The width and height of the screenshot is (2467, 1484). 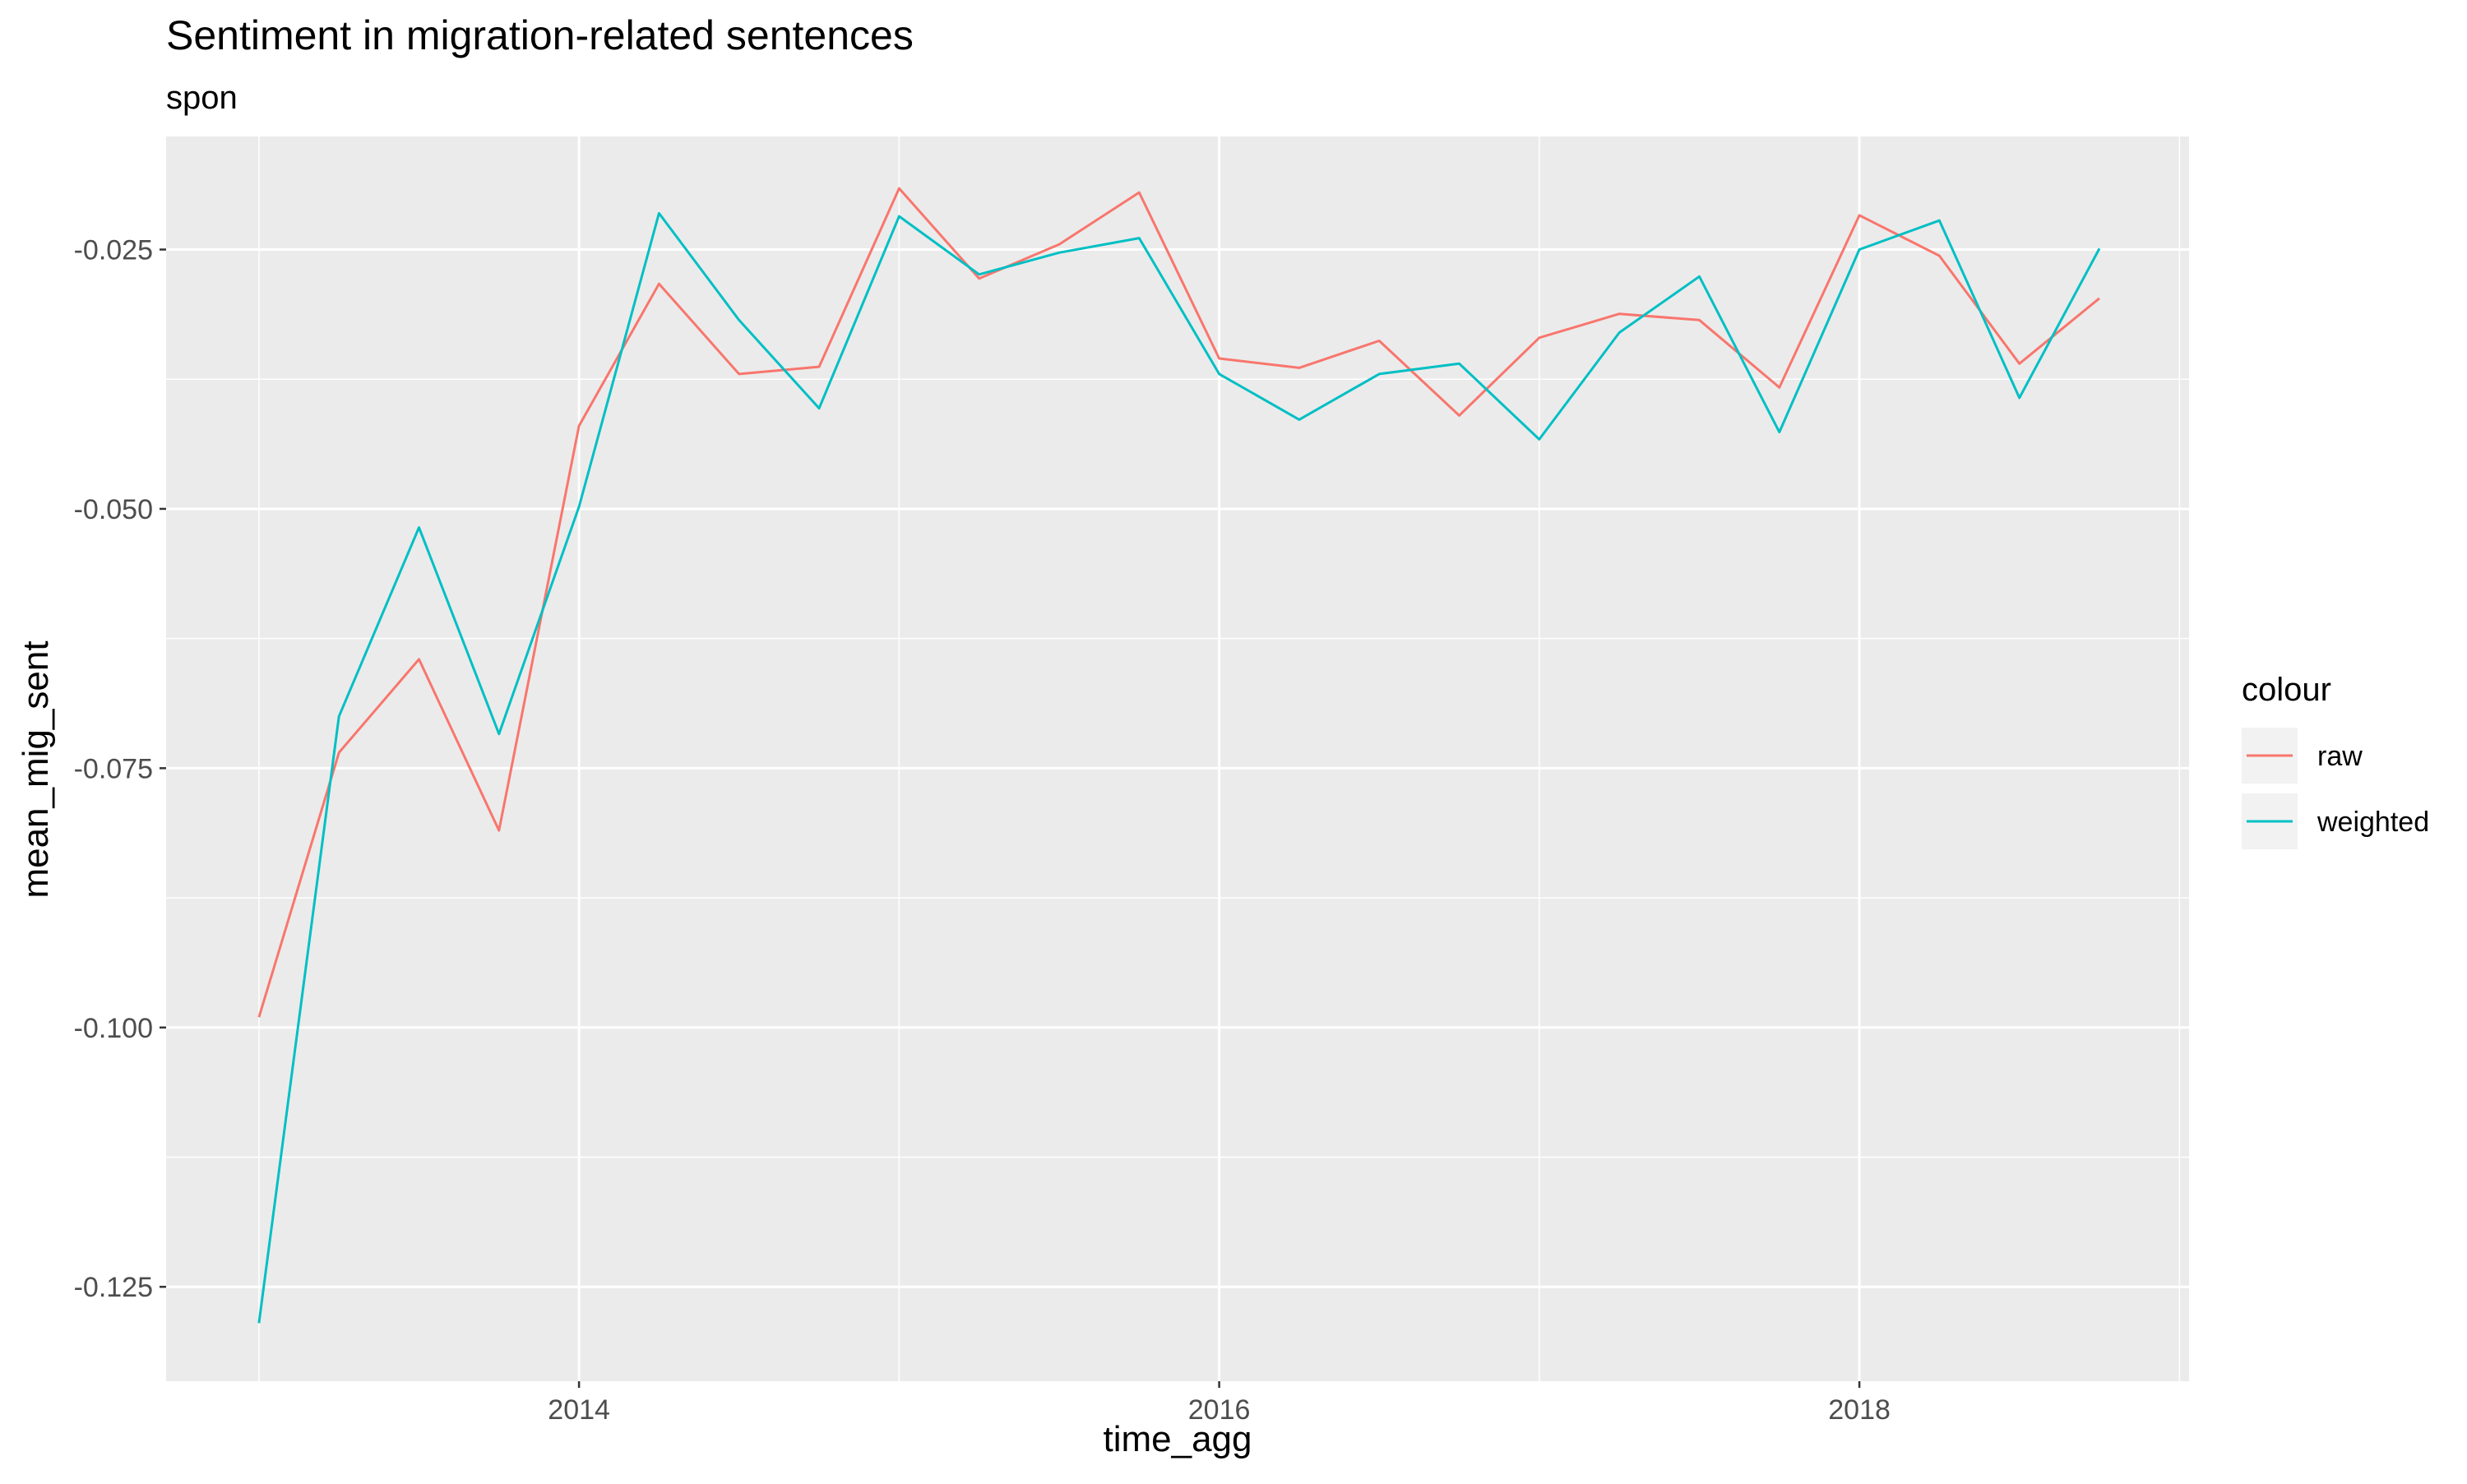 I want to click on y-tick-label: -0.025, so click(x=113, y=251).